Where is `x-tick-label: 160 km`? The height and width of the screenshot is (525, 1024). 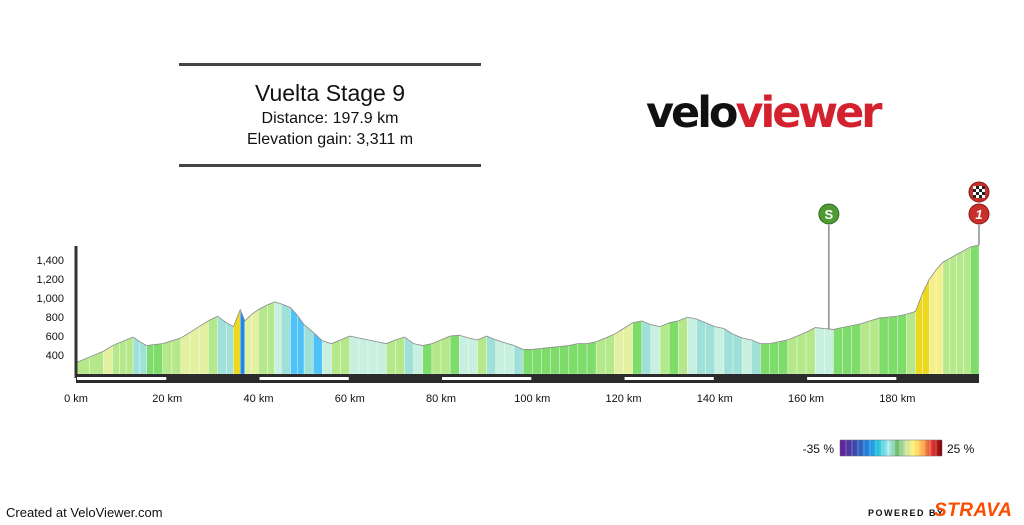 x-tick-label: 160 km is located at coordinates (806, 399).